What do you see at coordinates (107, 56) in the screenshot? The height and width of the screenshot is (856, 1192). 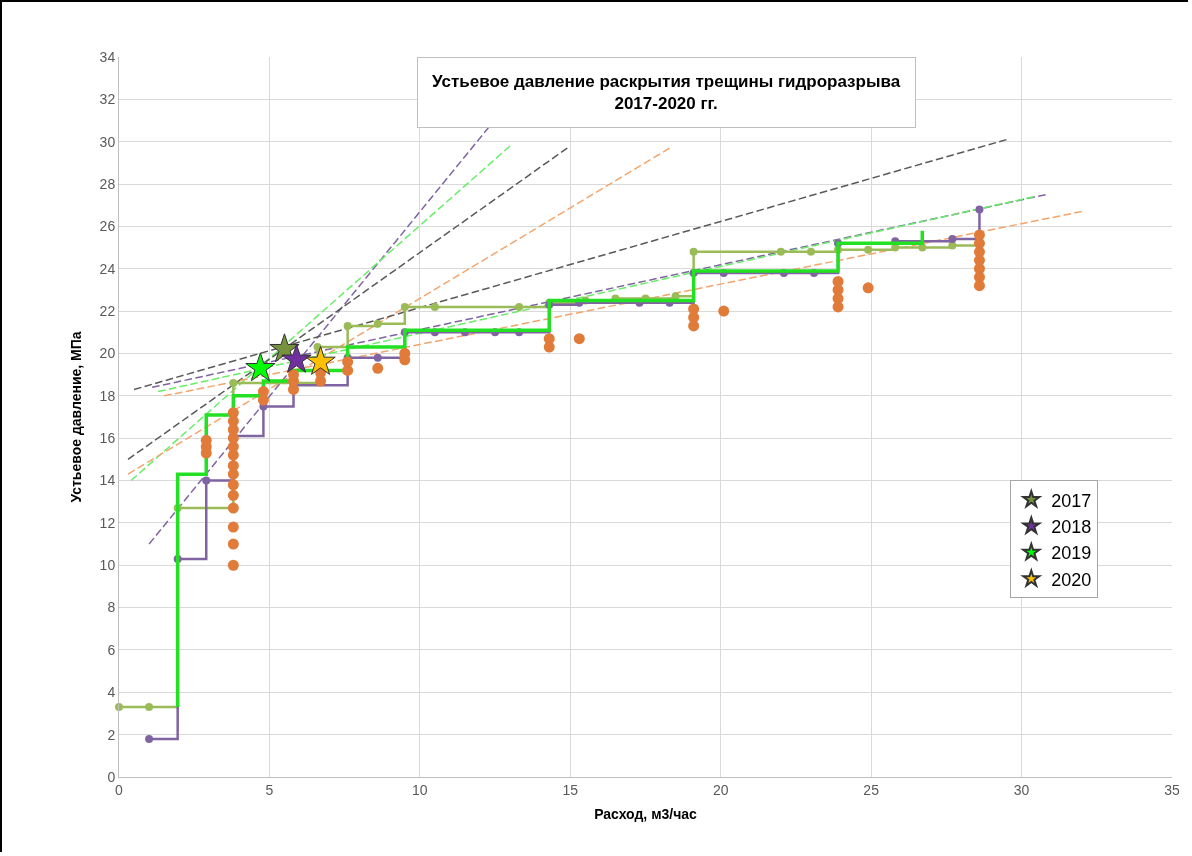 I see `y-tick-label: 34` at bounding box center [107, 56].